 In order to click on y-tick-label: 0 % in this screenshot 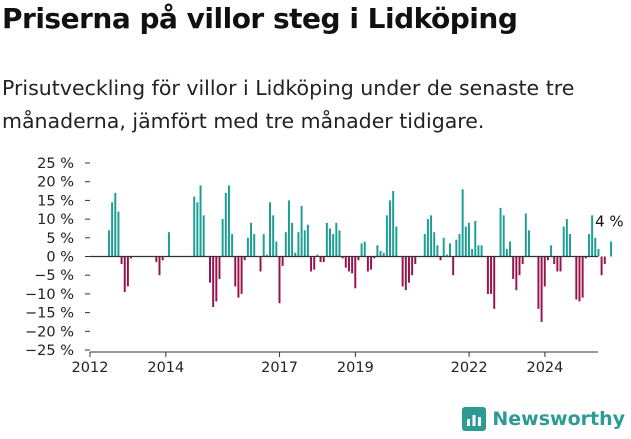, I will do `click(60, 258)`.